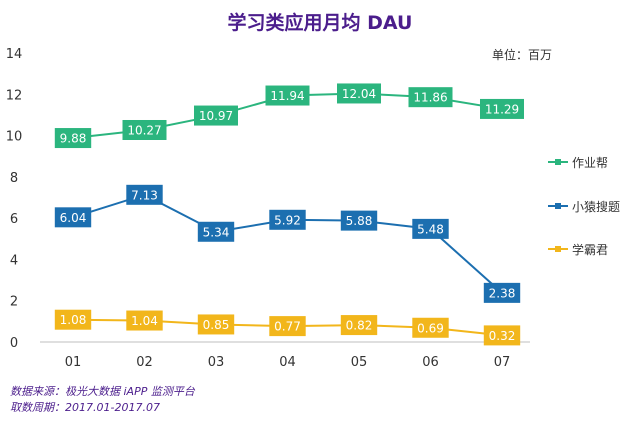  I want to click on legend-item: 学霸君, so click(578, 249).